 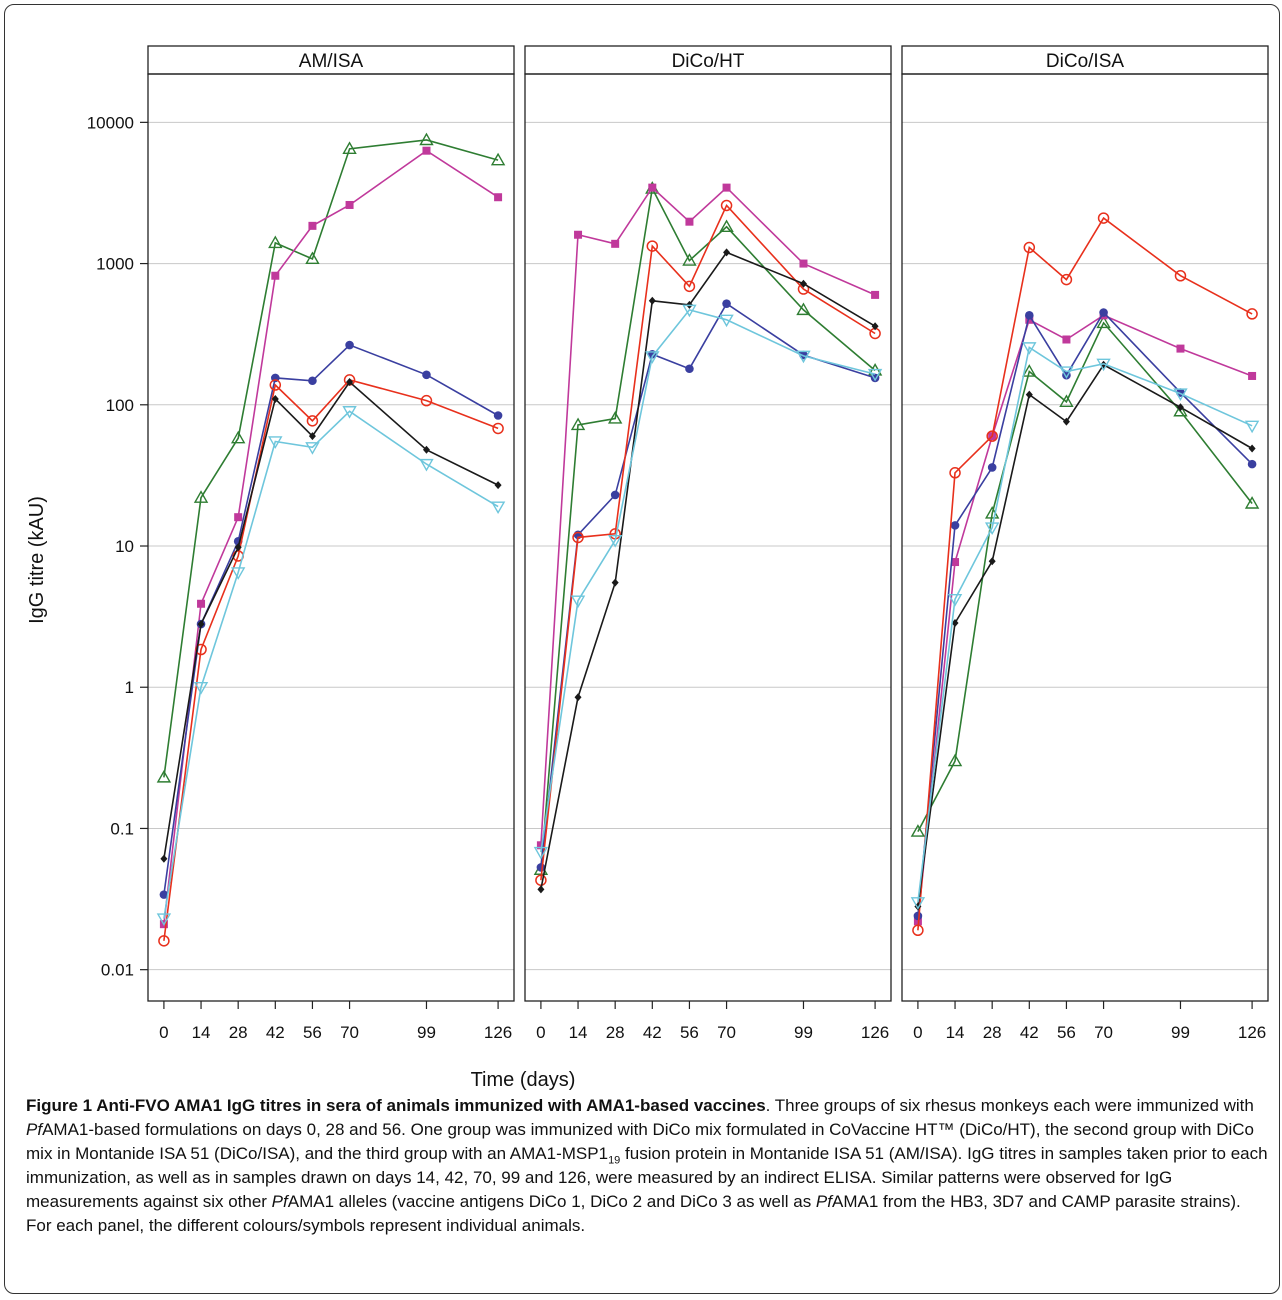 I want to click on x-axis-label: Time (days), so click(x=523, y=1079).